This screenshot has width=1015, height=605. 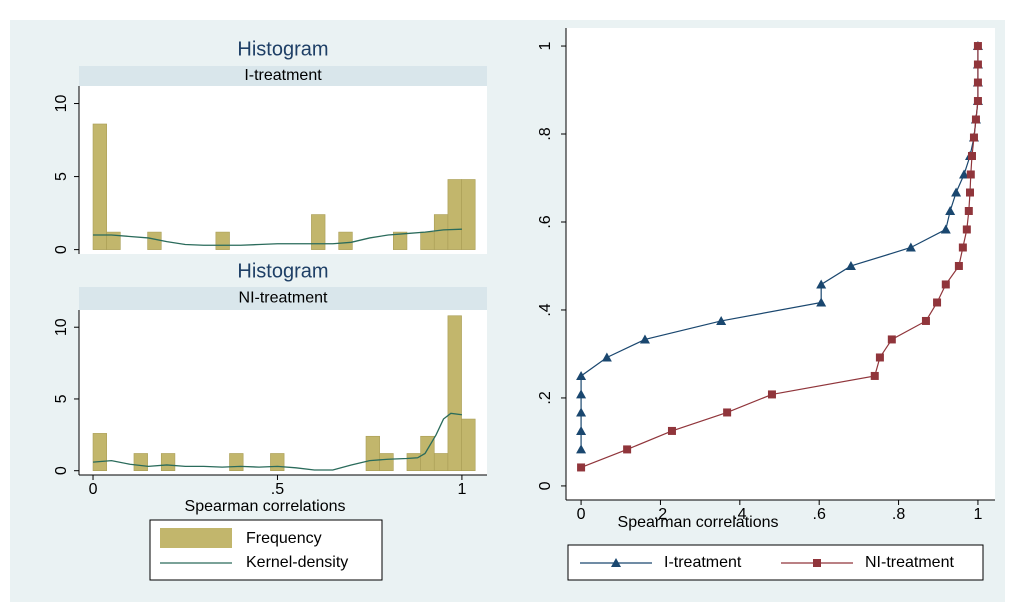 I want to click on y-tick-label: .8, so click(x=545, y=133).